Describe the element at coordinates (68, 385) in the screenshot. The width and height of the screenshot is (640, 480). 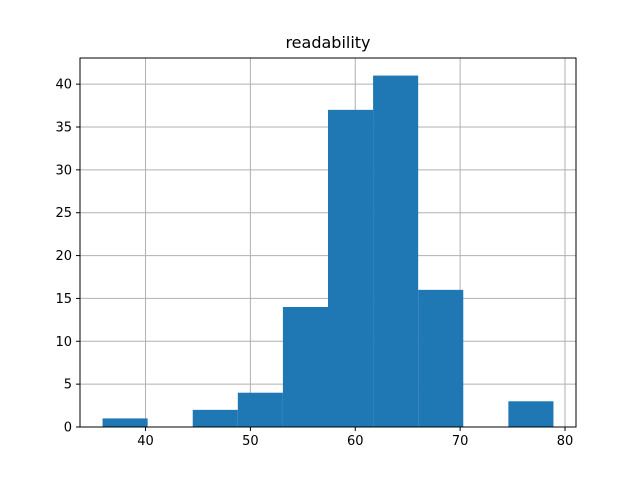
I see `y-tick-label: 5` at that location.